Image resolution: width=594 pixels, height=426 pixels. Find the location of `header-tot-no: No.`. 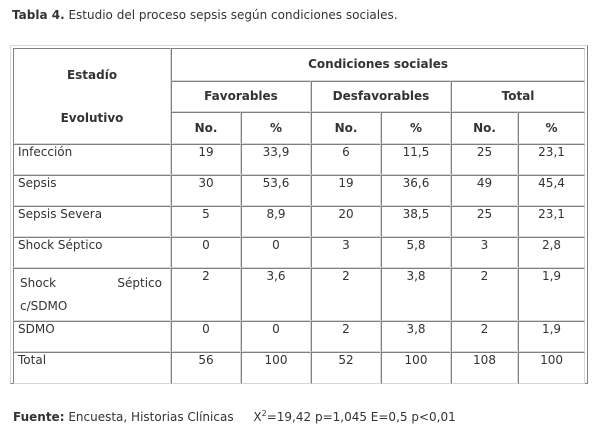

header-tot-no: No. is located at coordinates (484, 128).